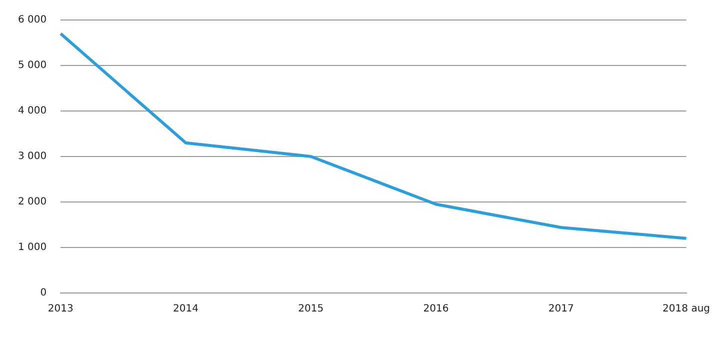  I want to click on y-tick-label: 3 000, so click(32, 156).